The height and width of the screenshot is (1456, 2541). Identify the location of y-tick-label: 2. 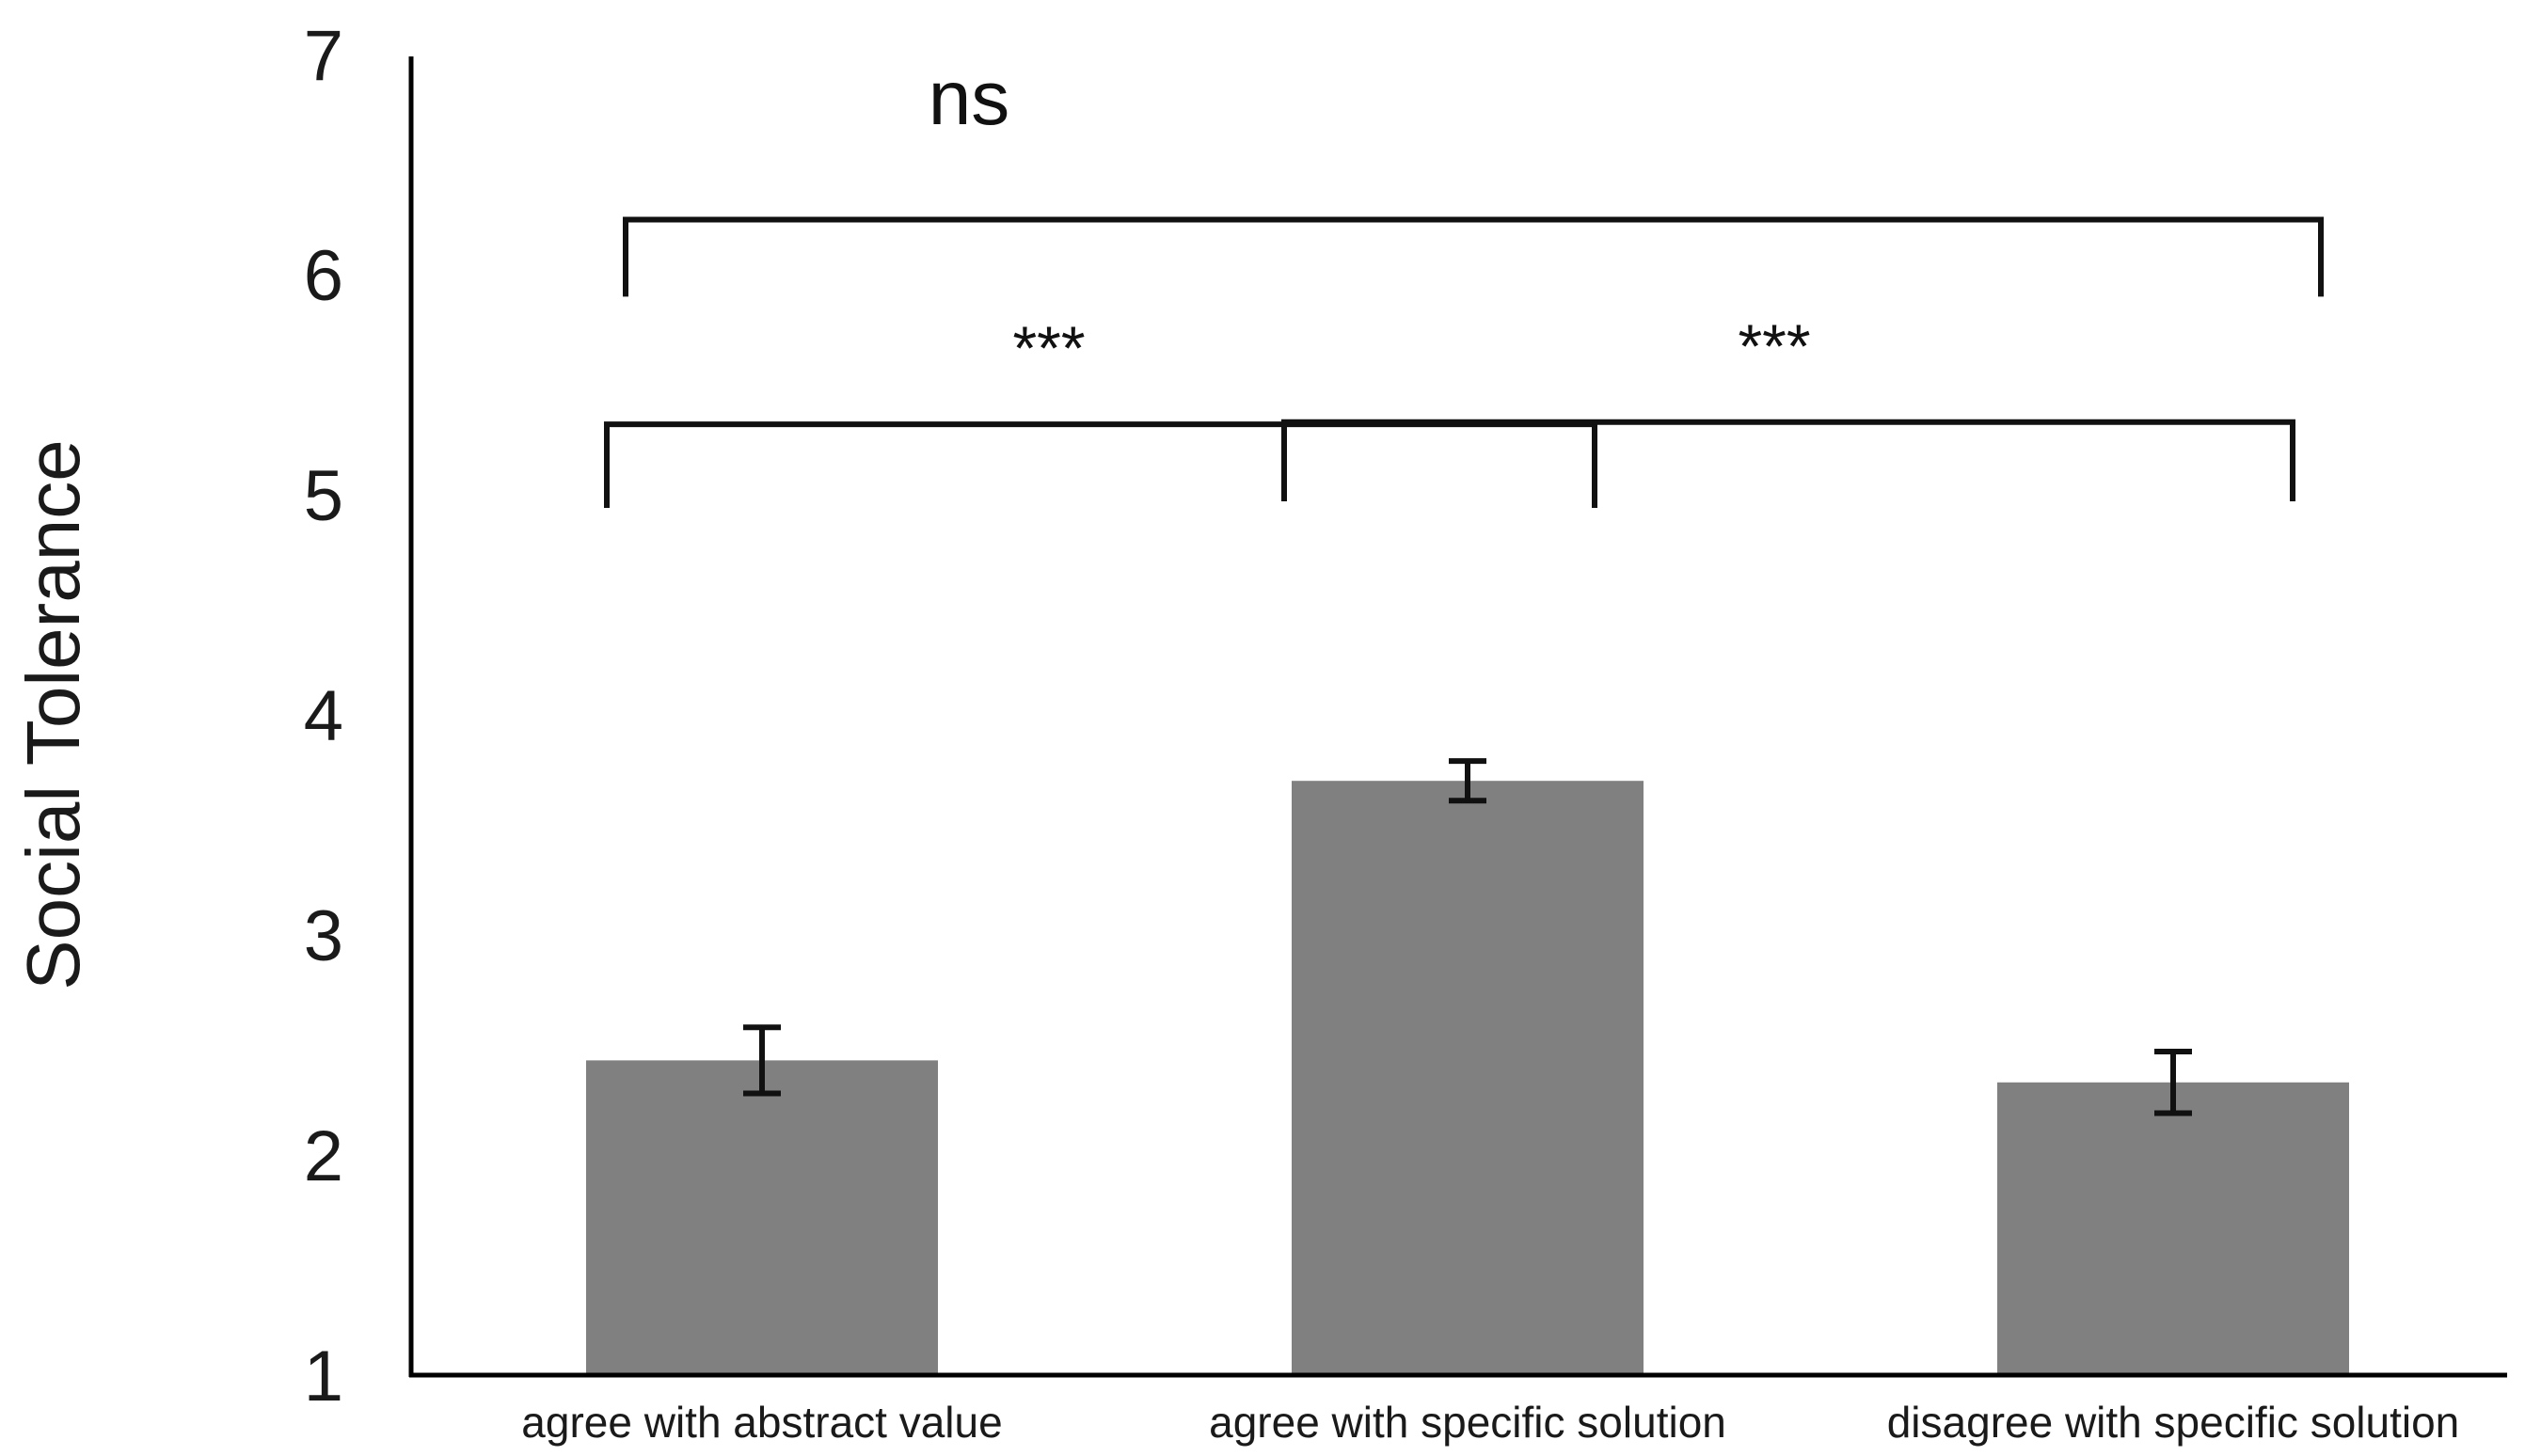
(323, 1156).